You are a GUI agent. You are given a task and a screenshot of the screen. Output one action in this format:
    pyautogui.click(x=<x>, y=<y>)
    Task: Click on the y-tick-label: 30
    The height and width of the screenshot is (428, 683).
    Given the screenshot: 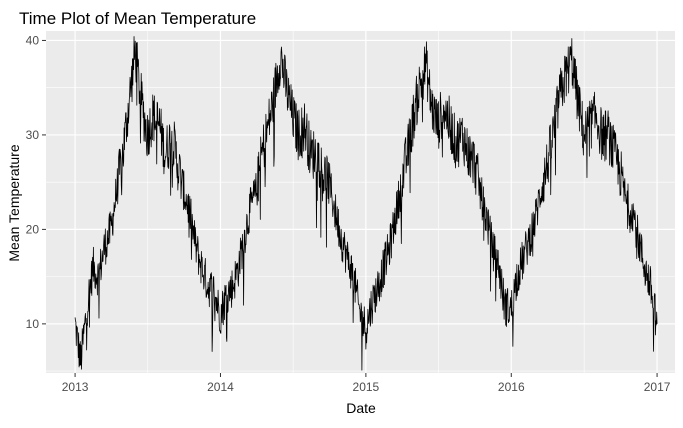 What is the action you would take?
    pyautogui.click(x=33, y=135)
    